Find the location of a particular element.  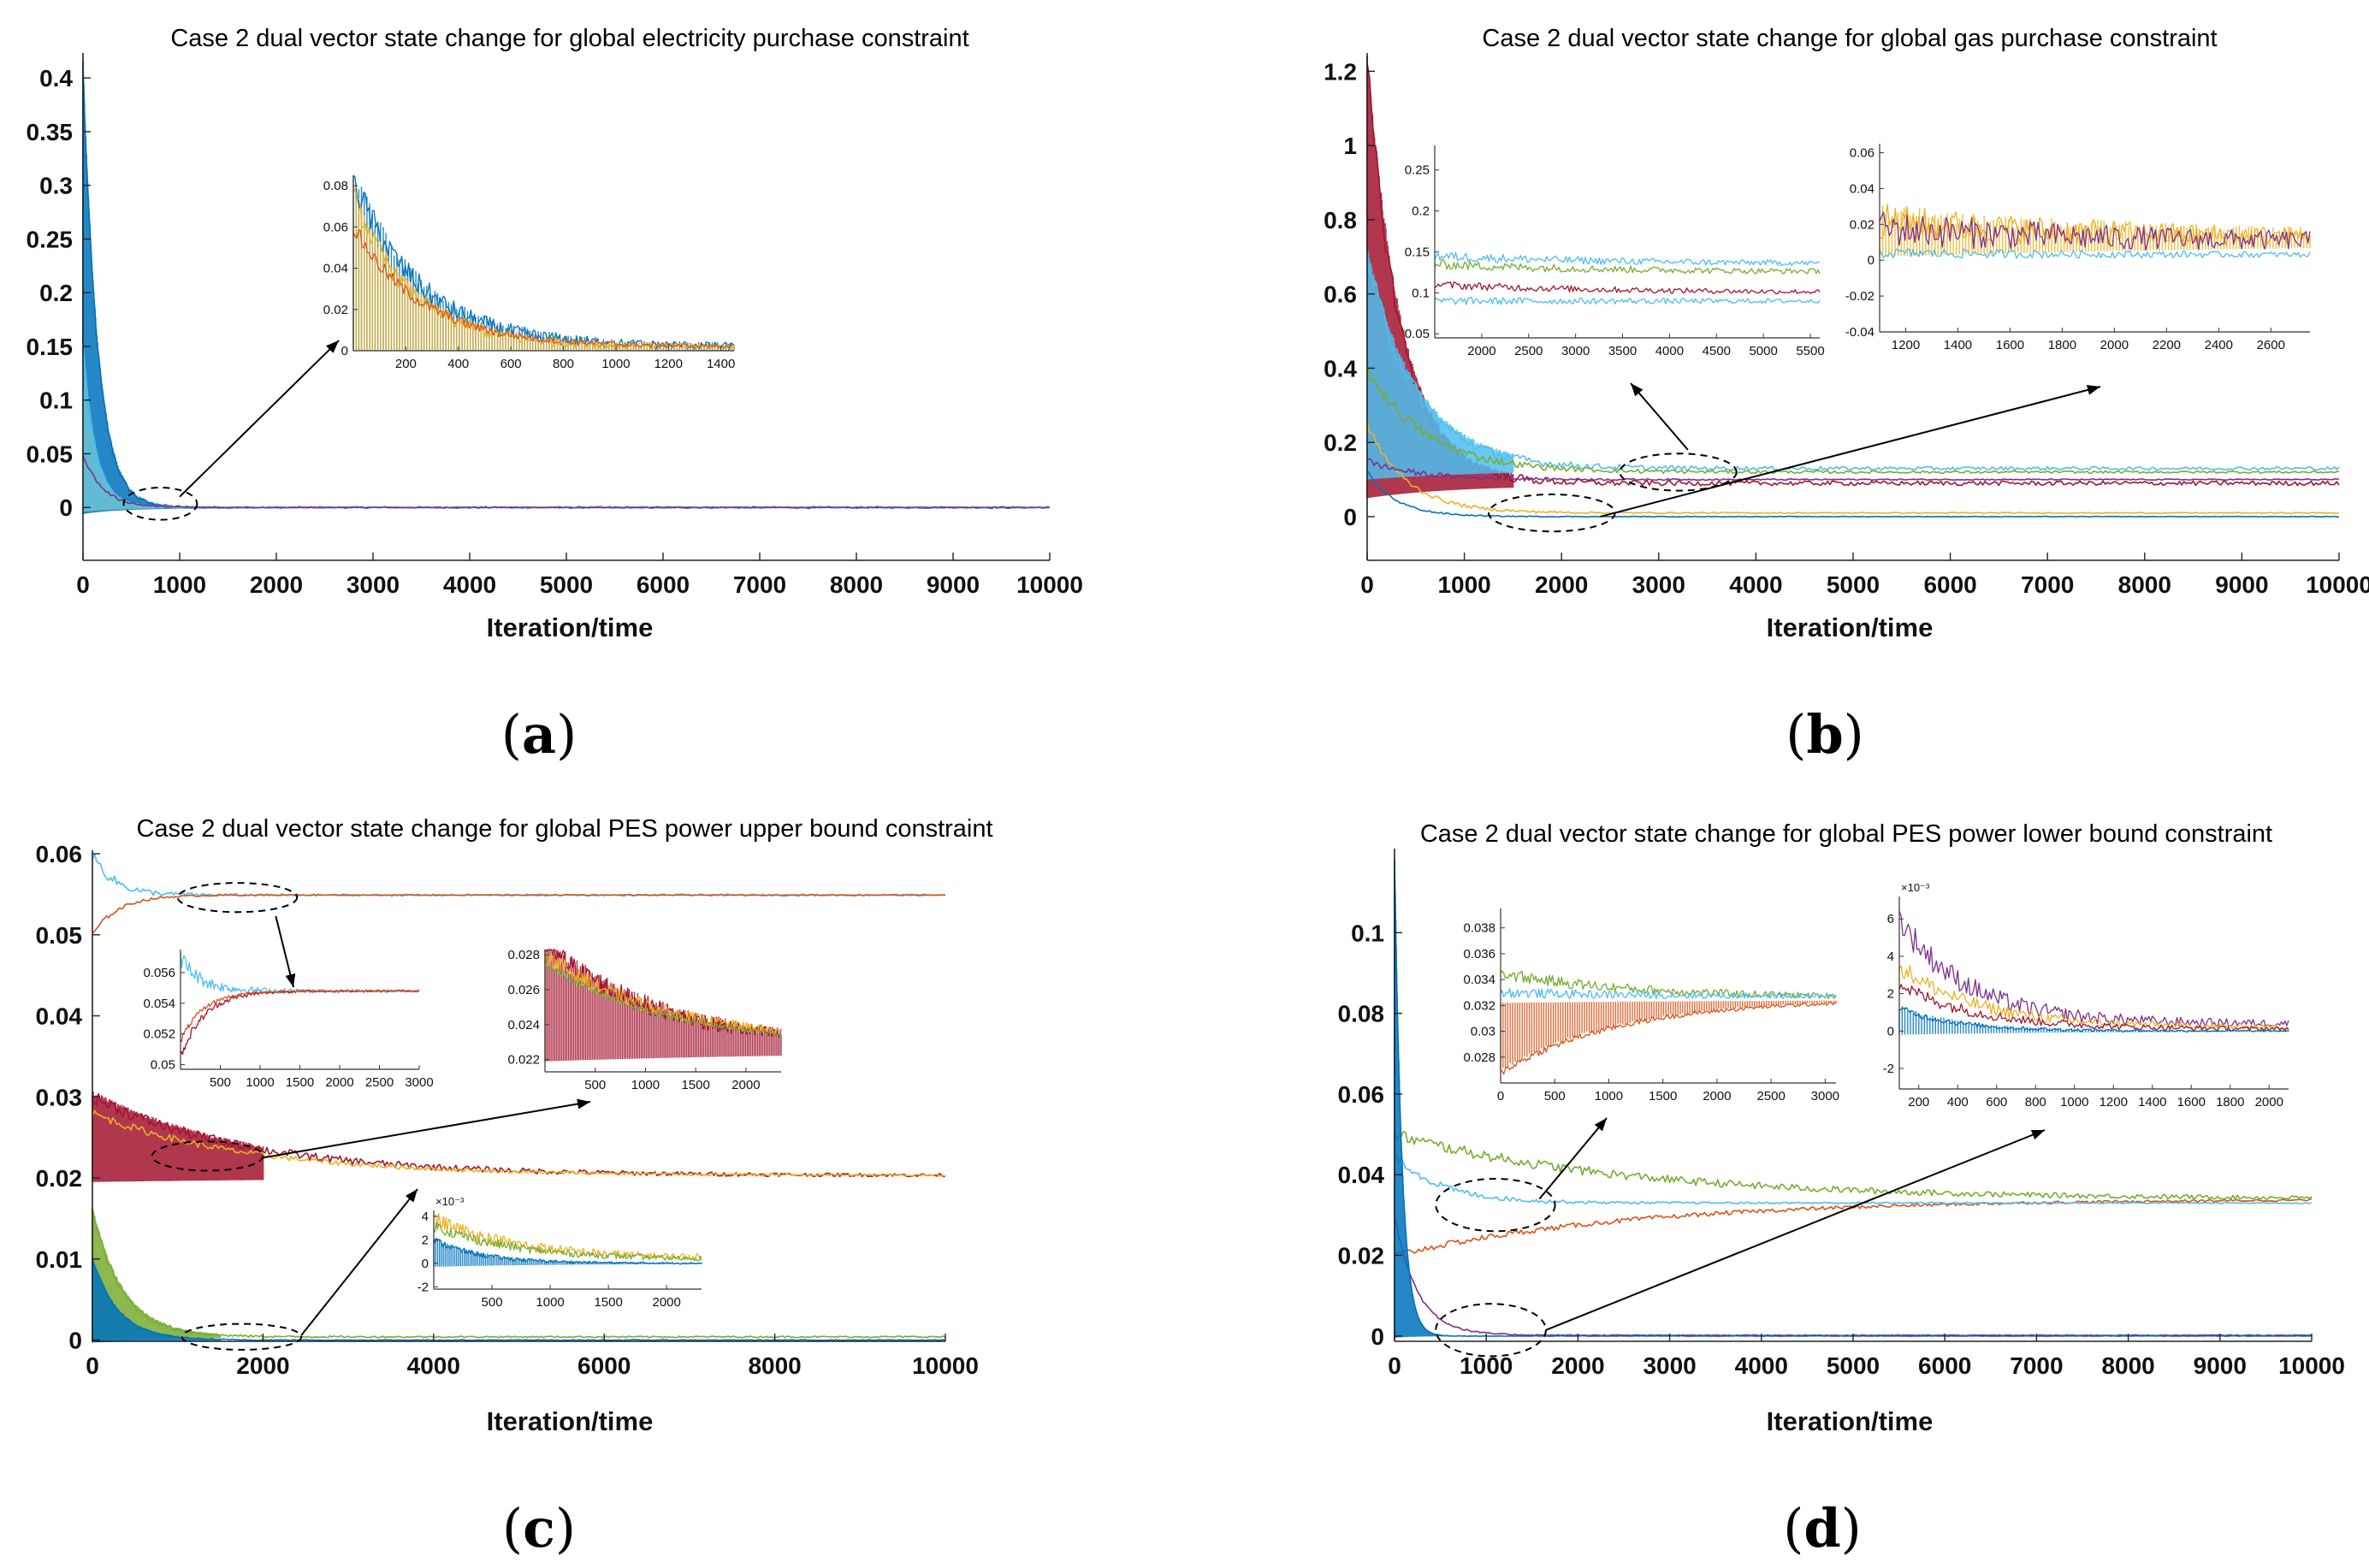

panel-b-inset-0-xtick-label: 4500 is located at coordinates (1717, 351).